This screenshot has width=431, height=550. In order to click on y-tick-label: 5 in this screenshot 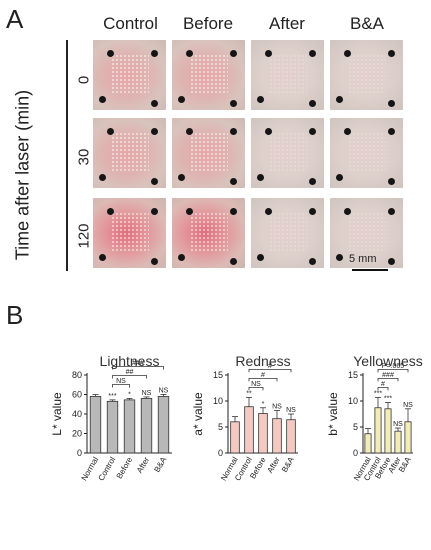, I will do `click(355, 427)`.